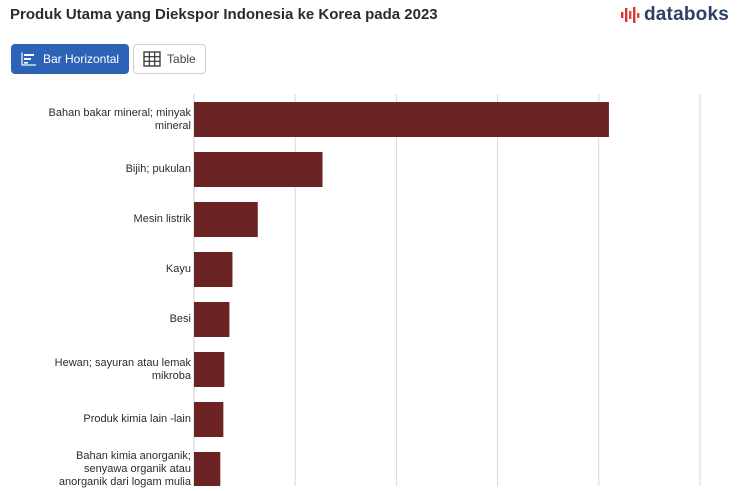  I want to click on bar-chart-icon, so click(28, 59).